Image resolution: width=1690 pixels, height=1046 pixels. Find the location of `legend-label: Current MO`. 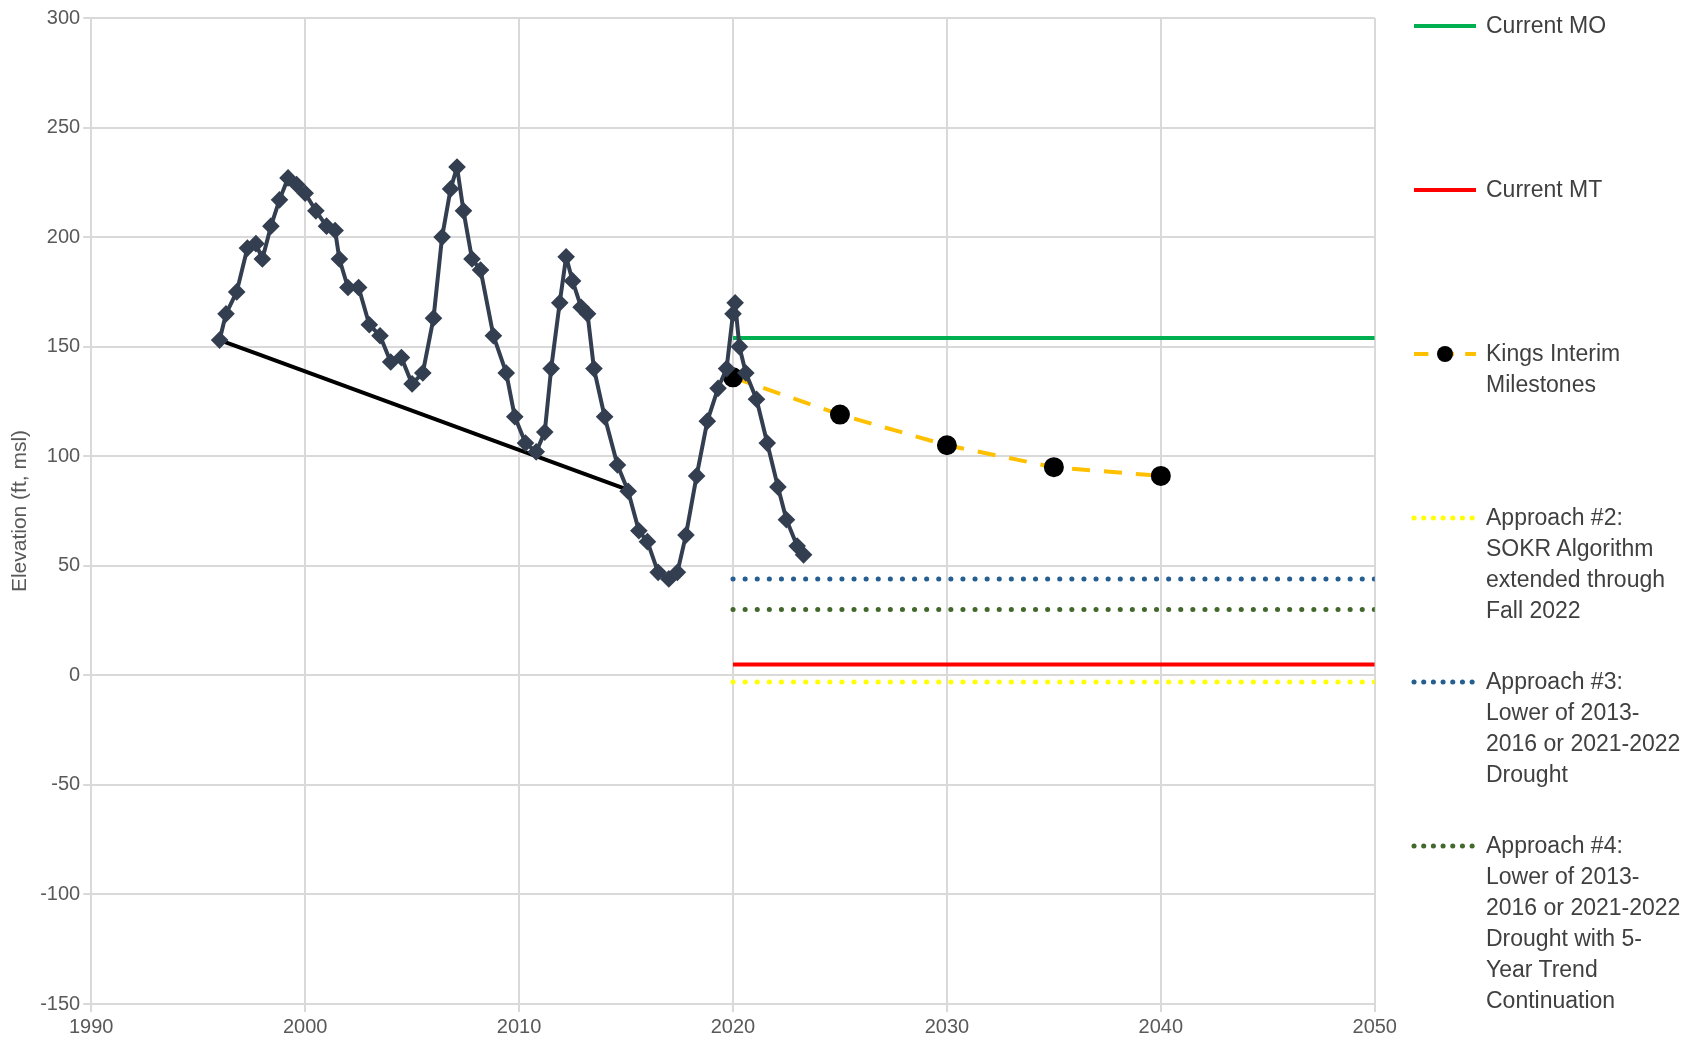

legend-label: Current MO is located at coordinates (1547, 25).